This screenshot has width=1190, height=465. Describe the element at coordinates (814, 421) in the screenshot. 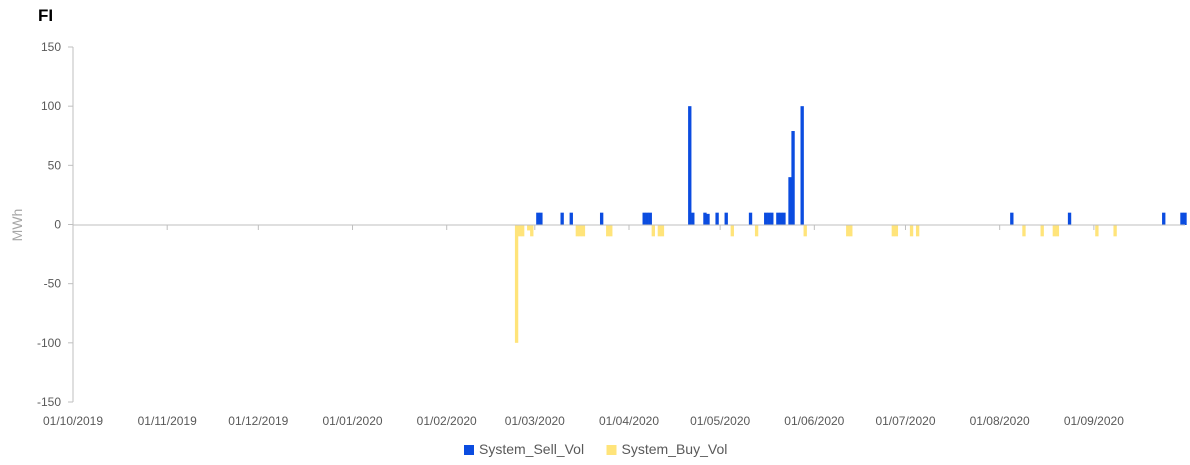

I see `x-tick-label: 01/06/2020` at that location.